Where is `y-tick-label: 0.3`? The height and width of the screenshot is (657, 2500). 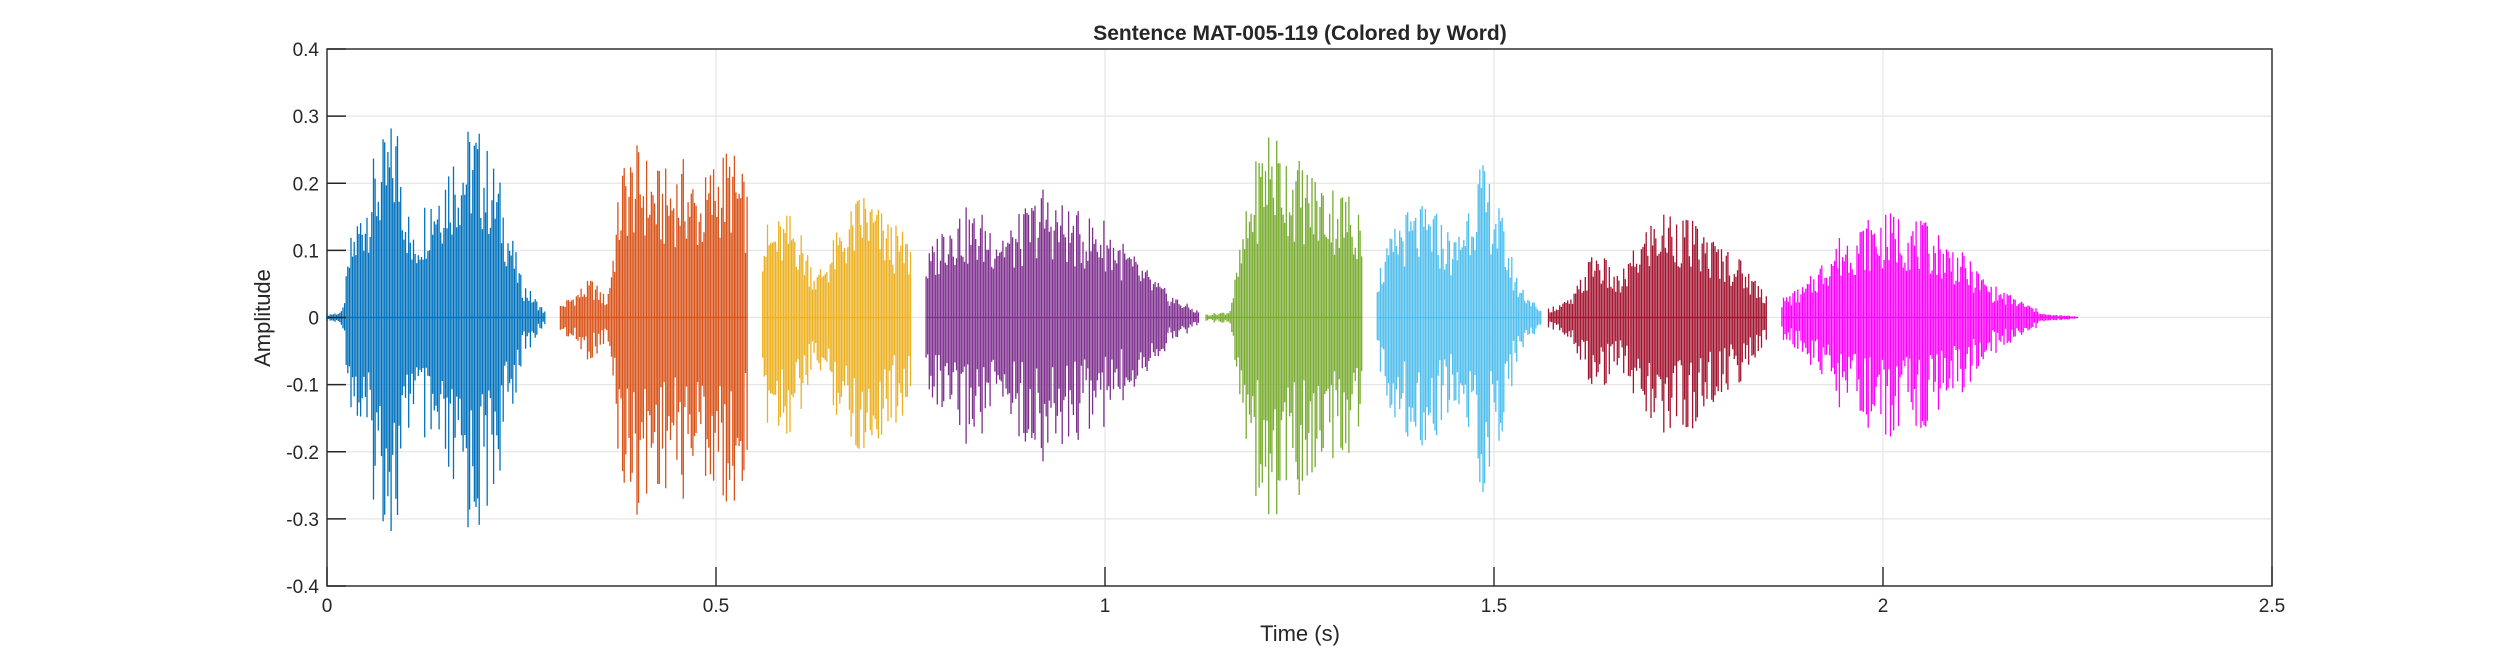 y-tick-label: 0.3 is located at coordinates (306, 117).